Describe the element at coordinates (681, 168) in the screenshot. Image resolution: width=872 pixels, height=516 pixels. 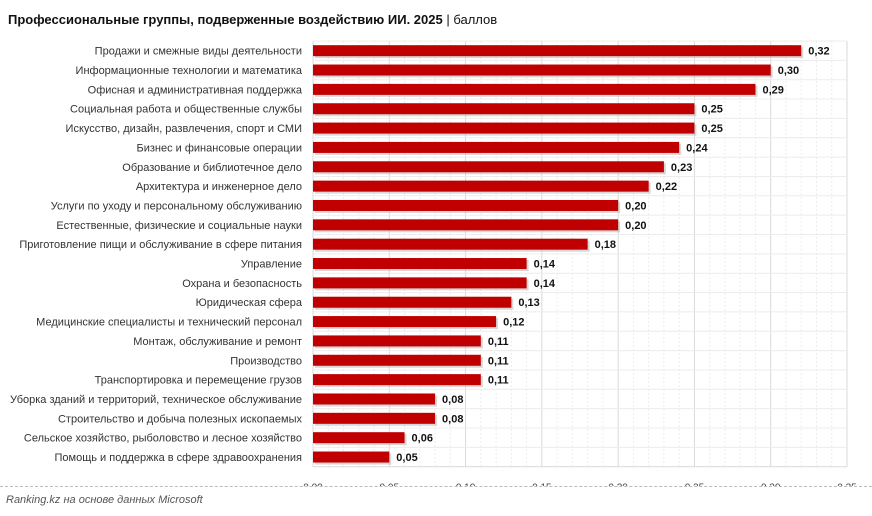
I see `data-label: 0,23` at that location.